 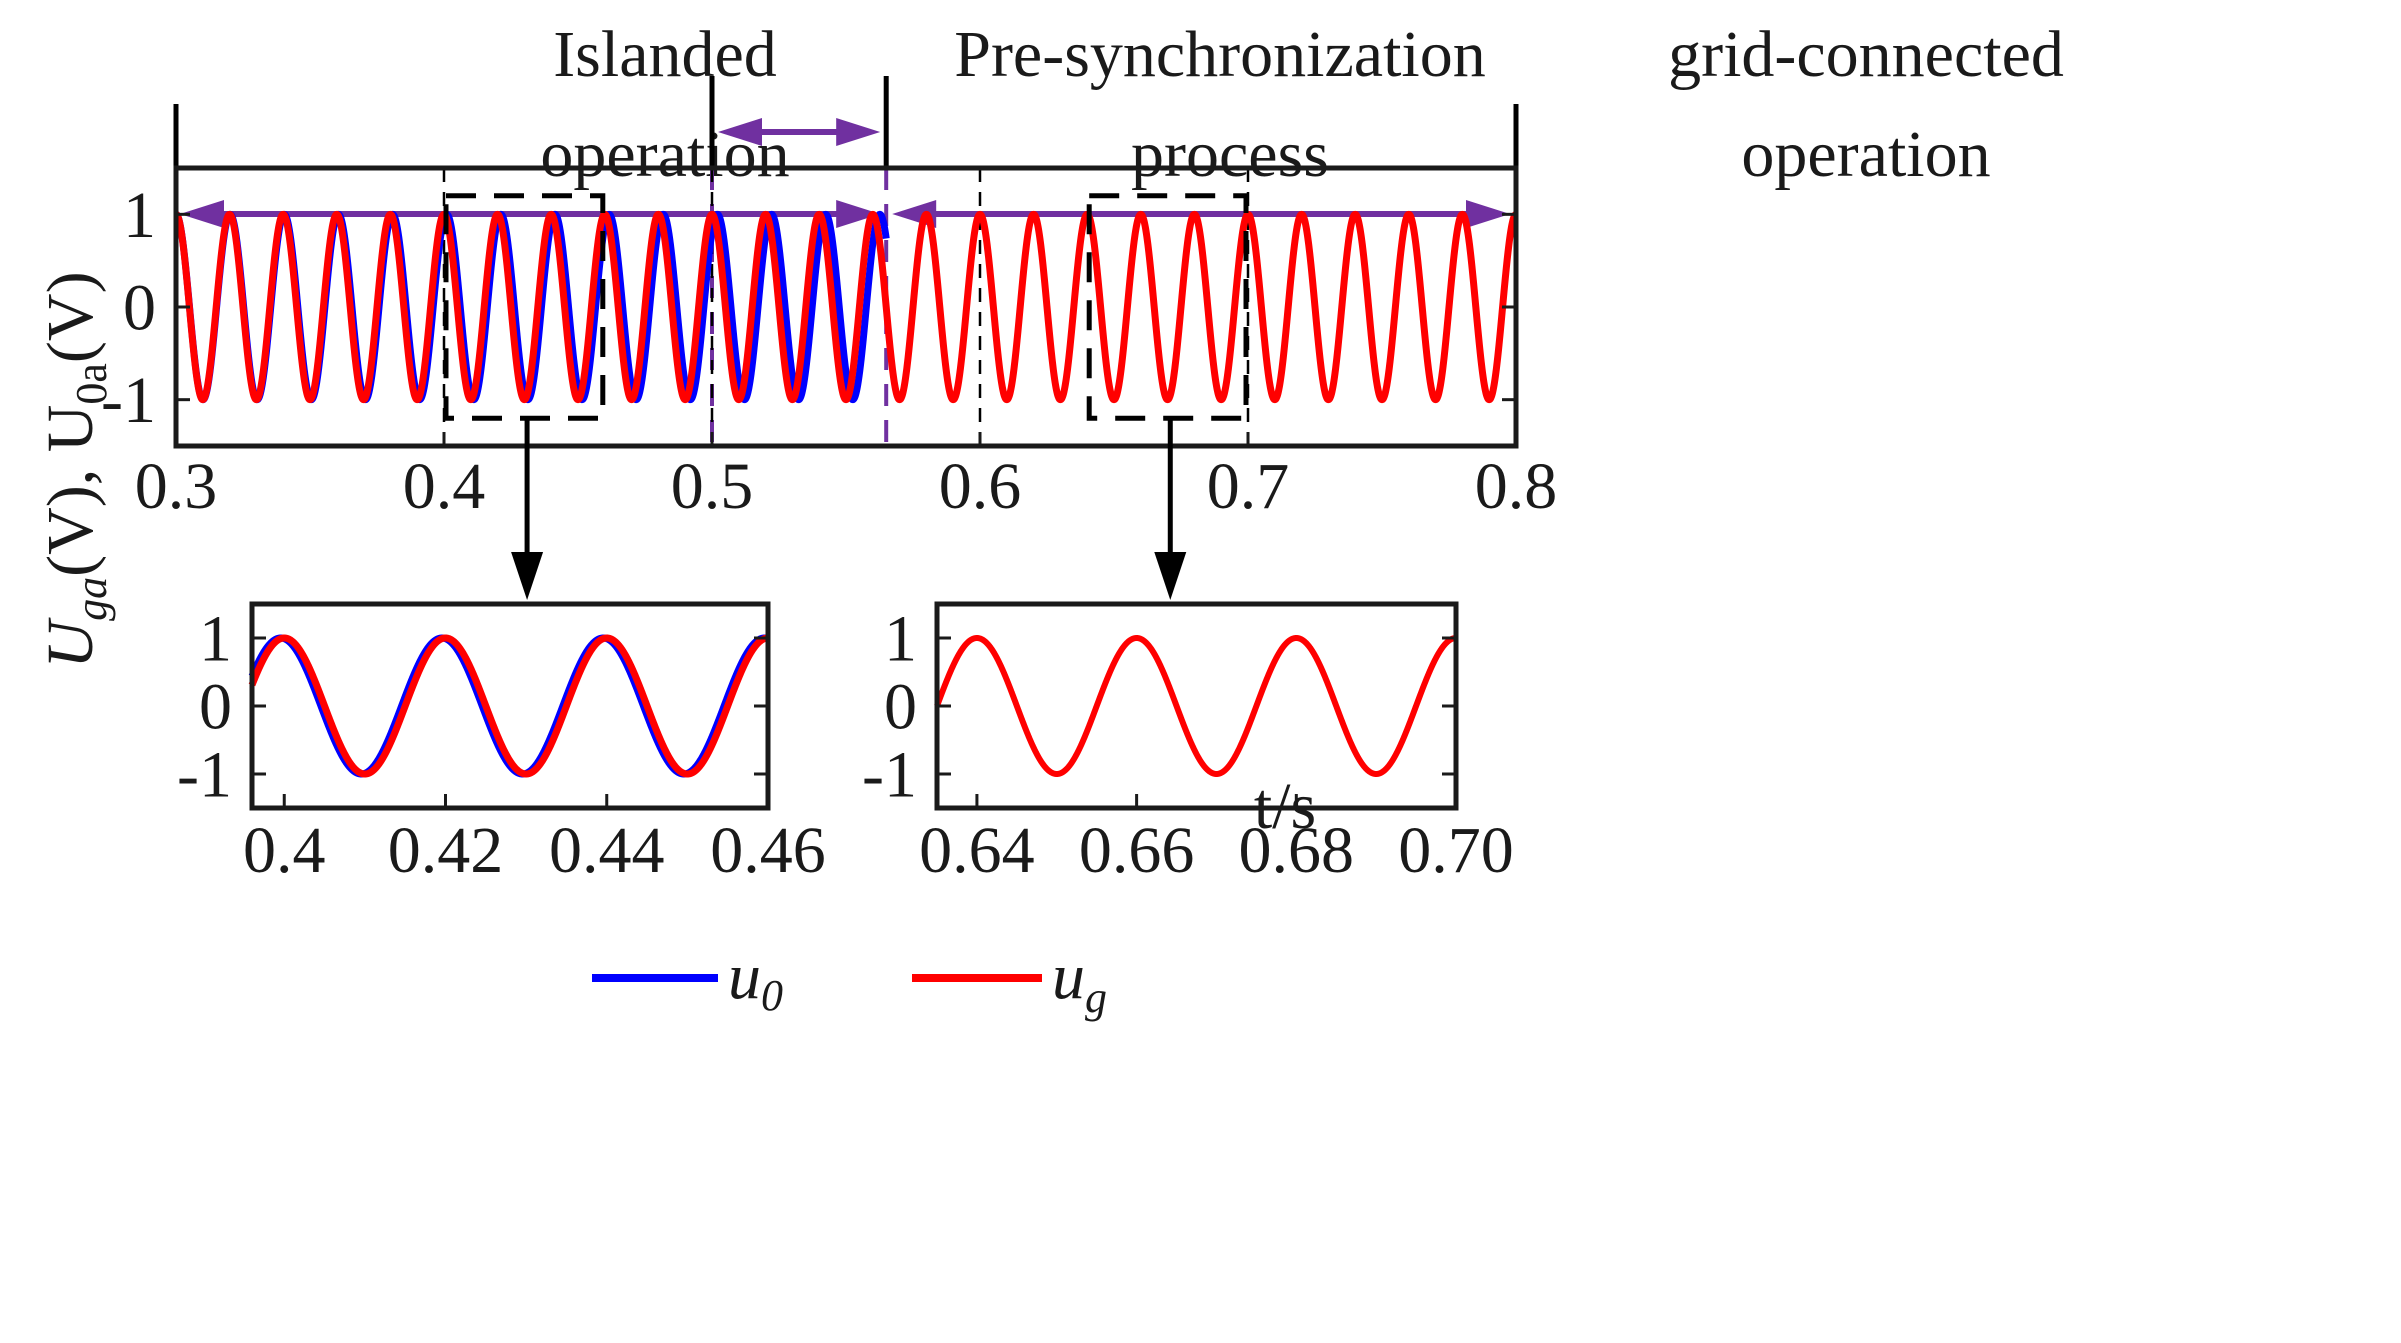 I want to click on main-ylabel: Uga(V), U0a(V), so click(x=75, y=469).